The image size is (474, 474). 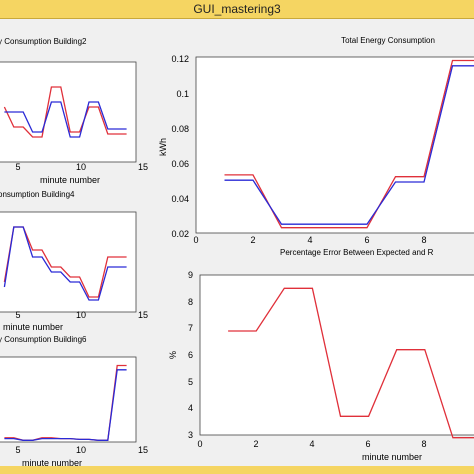 What do you see at coordinates (17, 450) in the screenshot?
I see `xtick-b6-5: 5` at bounding box center [17, 450].